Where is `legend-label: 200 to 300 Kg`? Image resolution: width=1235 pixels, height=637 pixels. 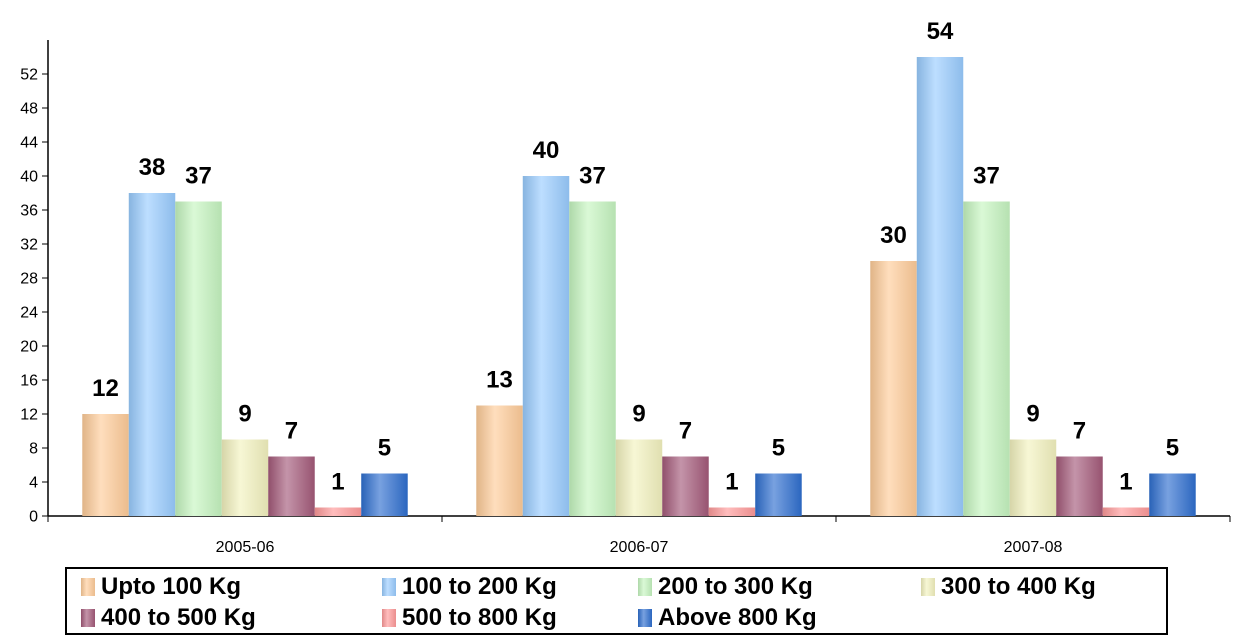 legend-label: 200 to 300 Kg is located at coordinates (735, 587).